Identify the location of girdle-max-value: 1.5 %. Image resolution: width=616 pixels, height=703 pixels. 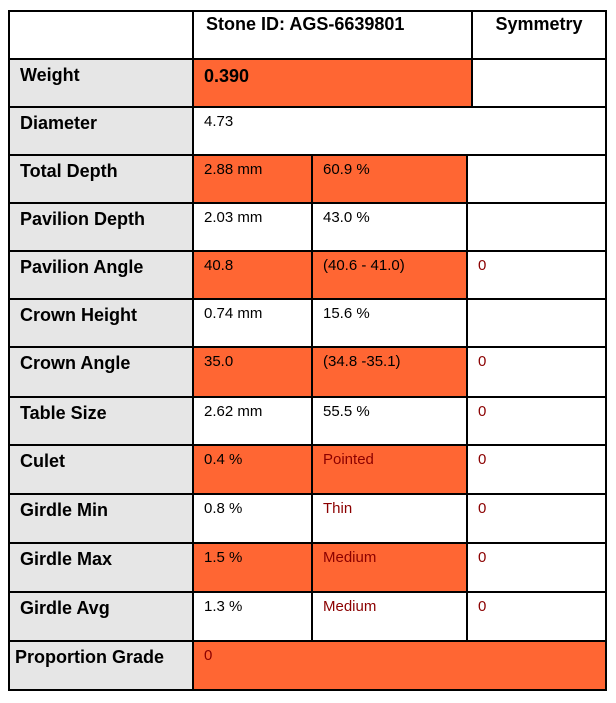
(252, 567).